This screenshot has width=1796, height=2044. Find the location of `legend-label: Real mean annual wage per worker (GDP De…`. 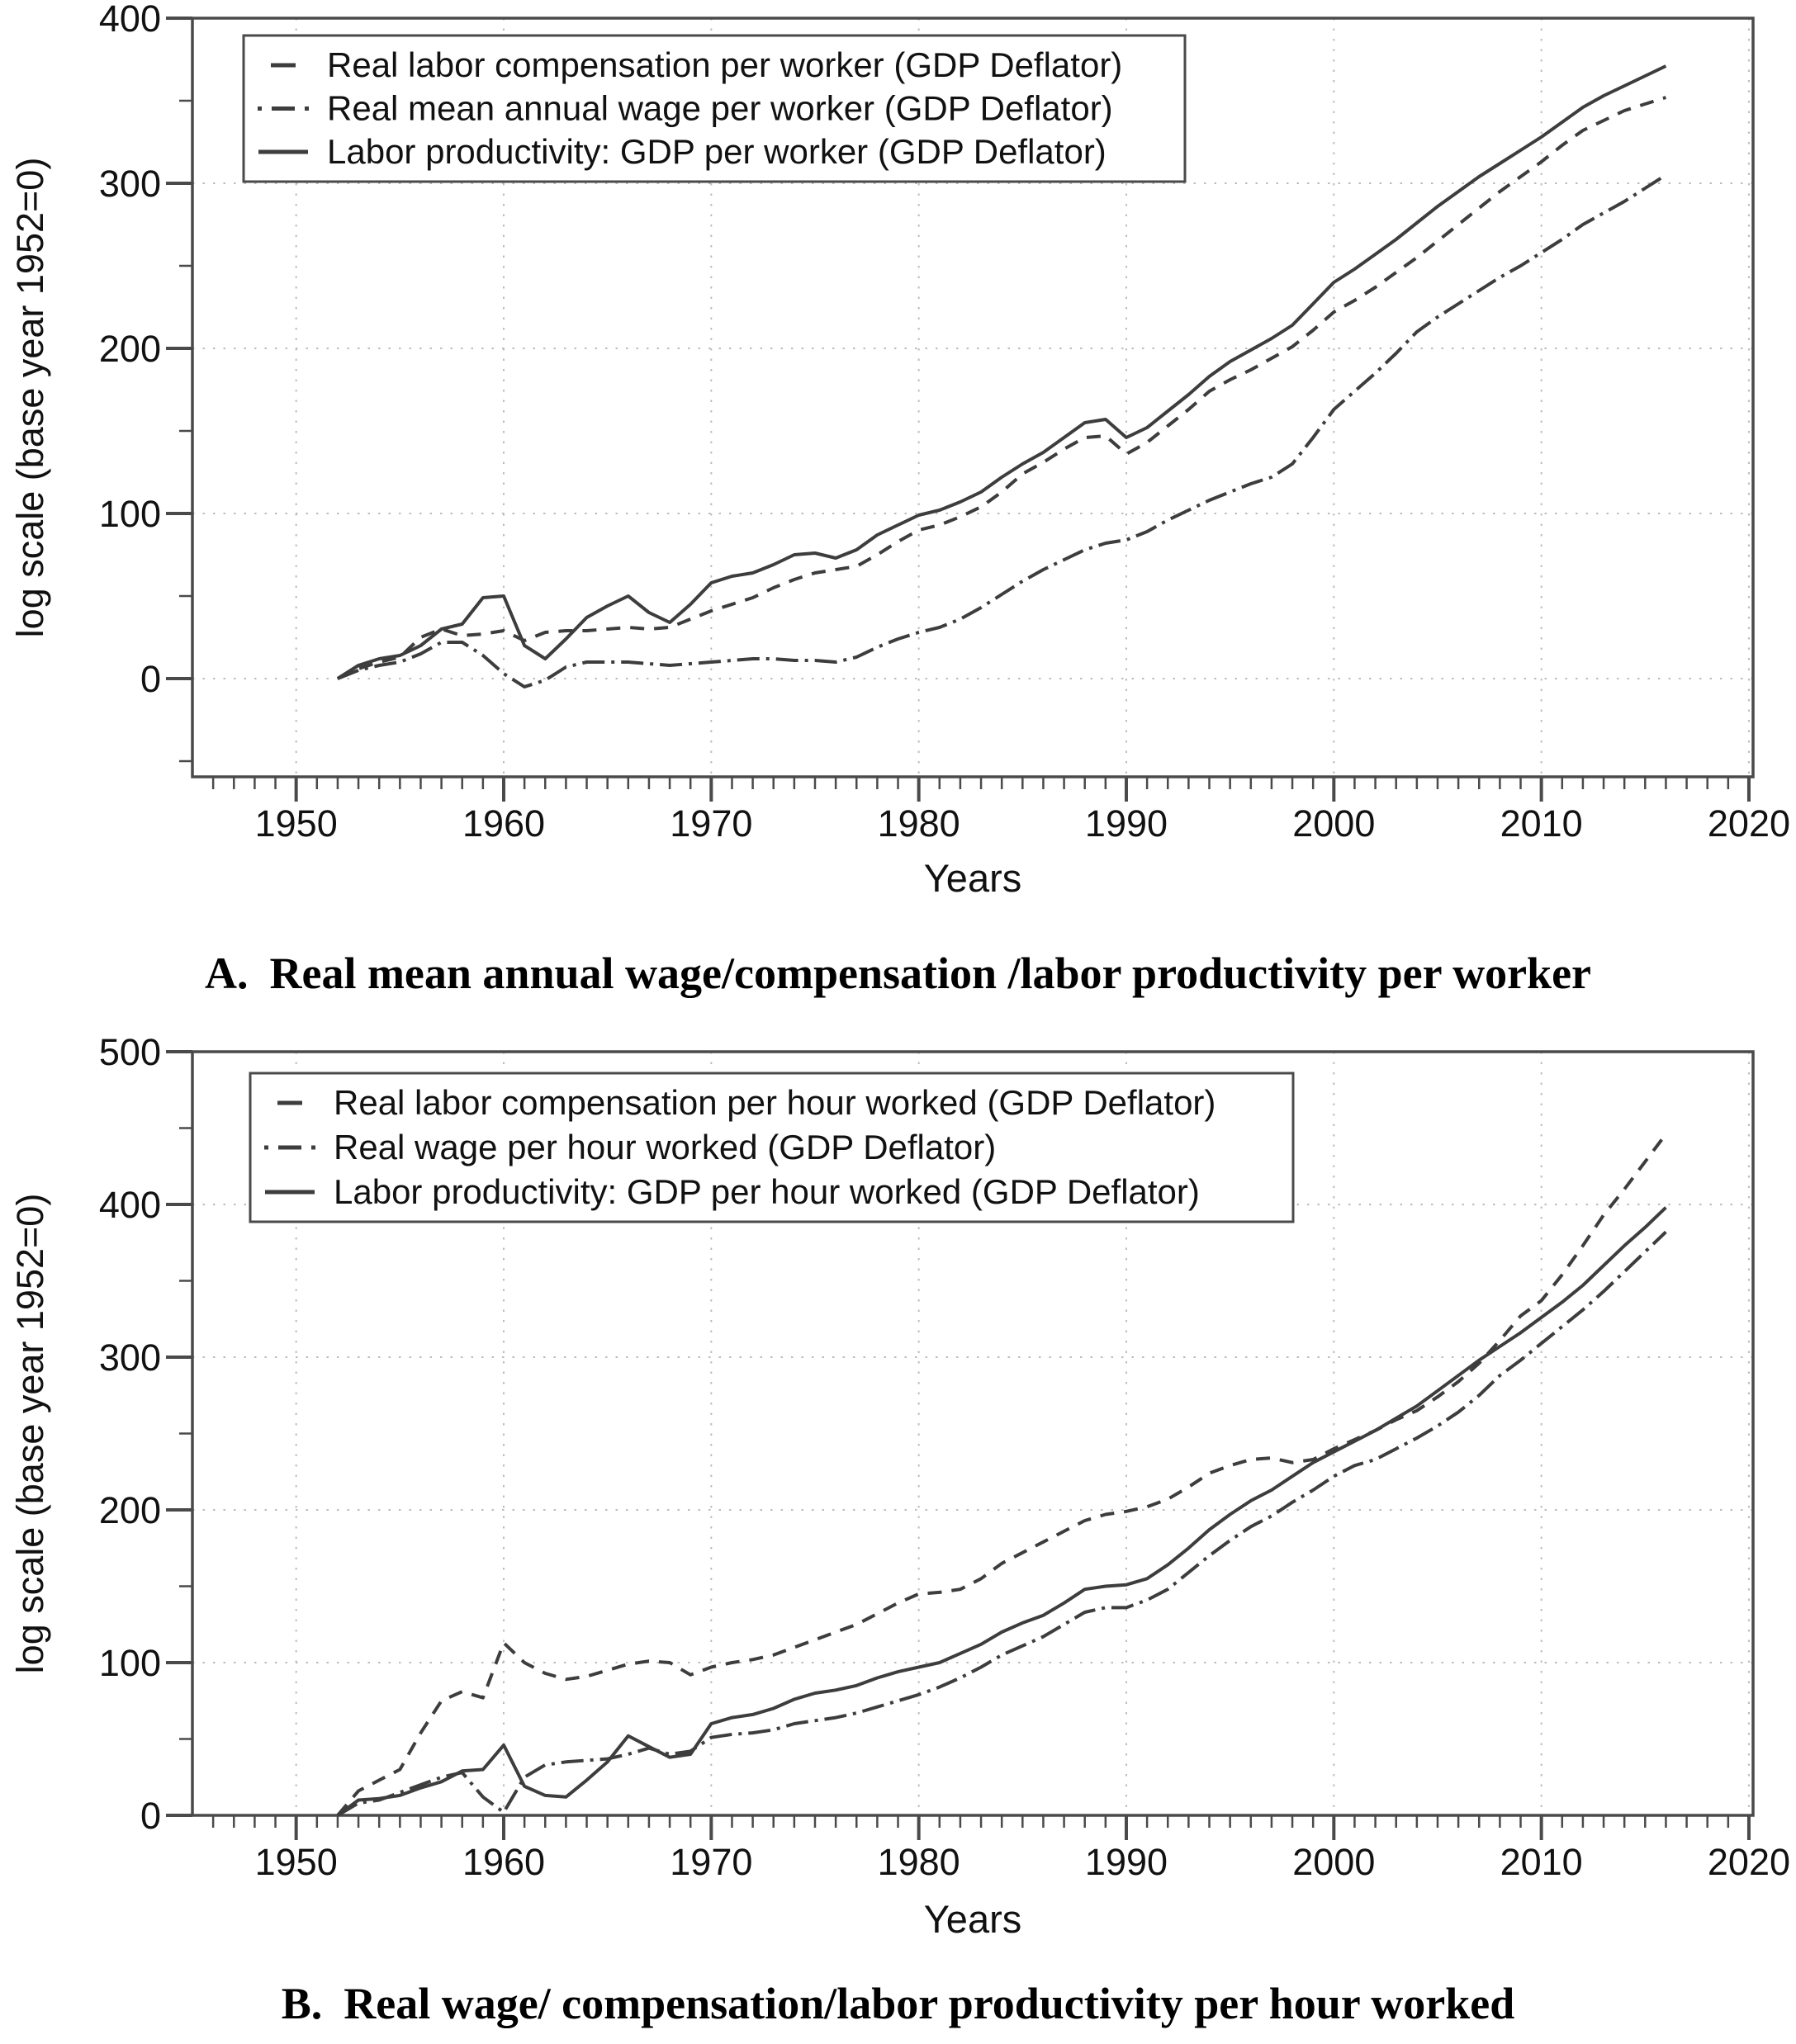

legend-label: Real mean annual wage per worker (GDP De… is located at coordinates (720, 108).